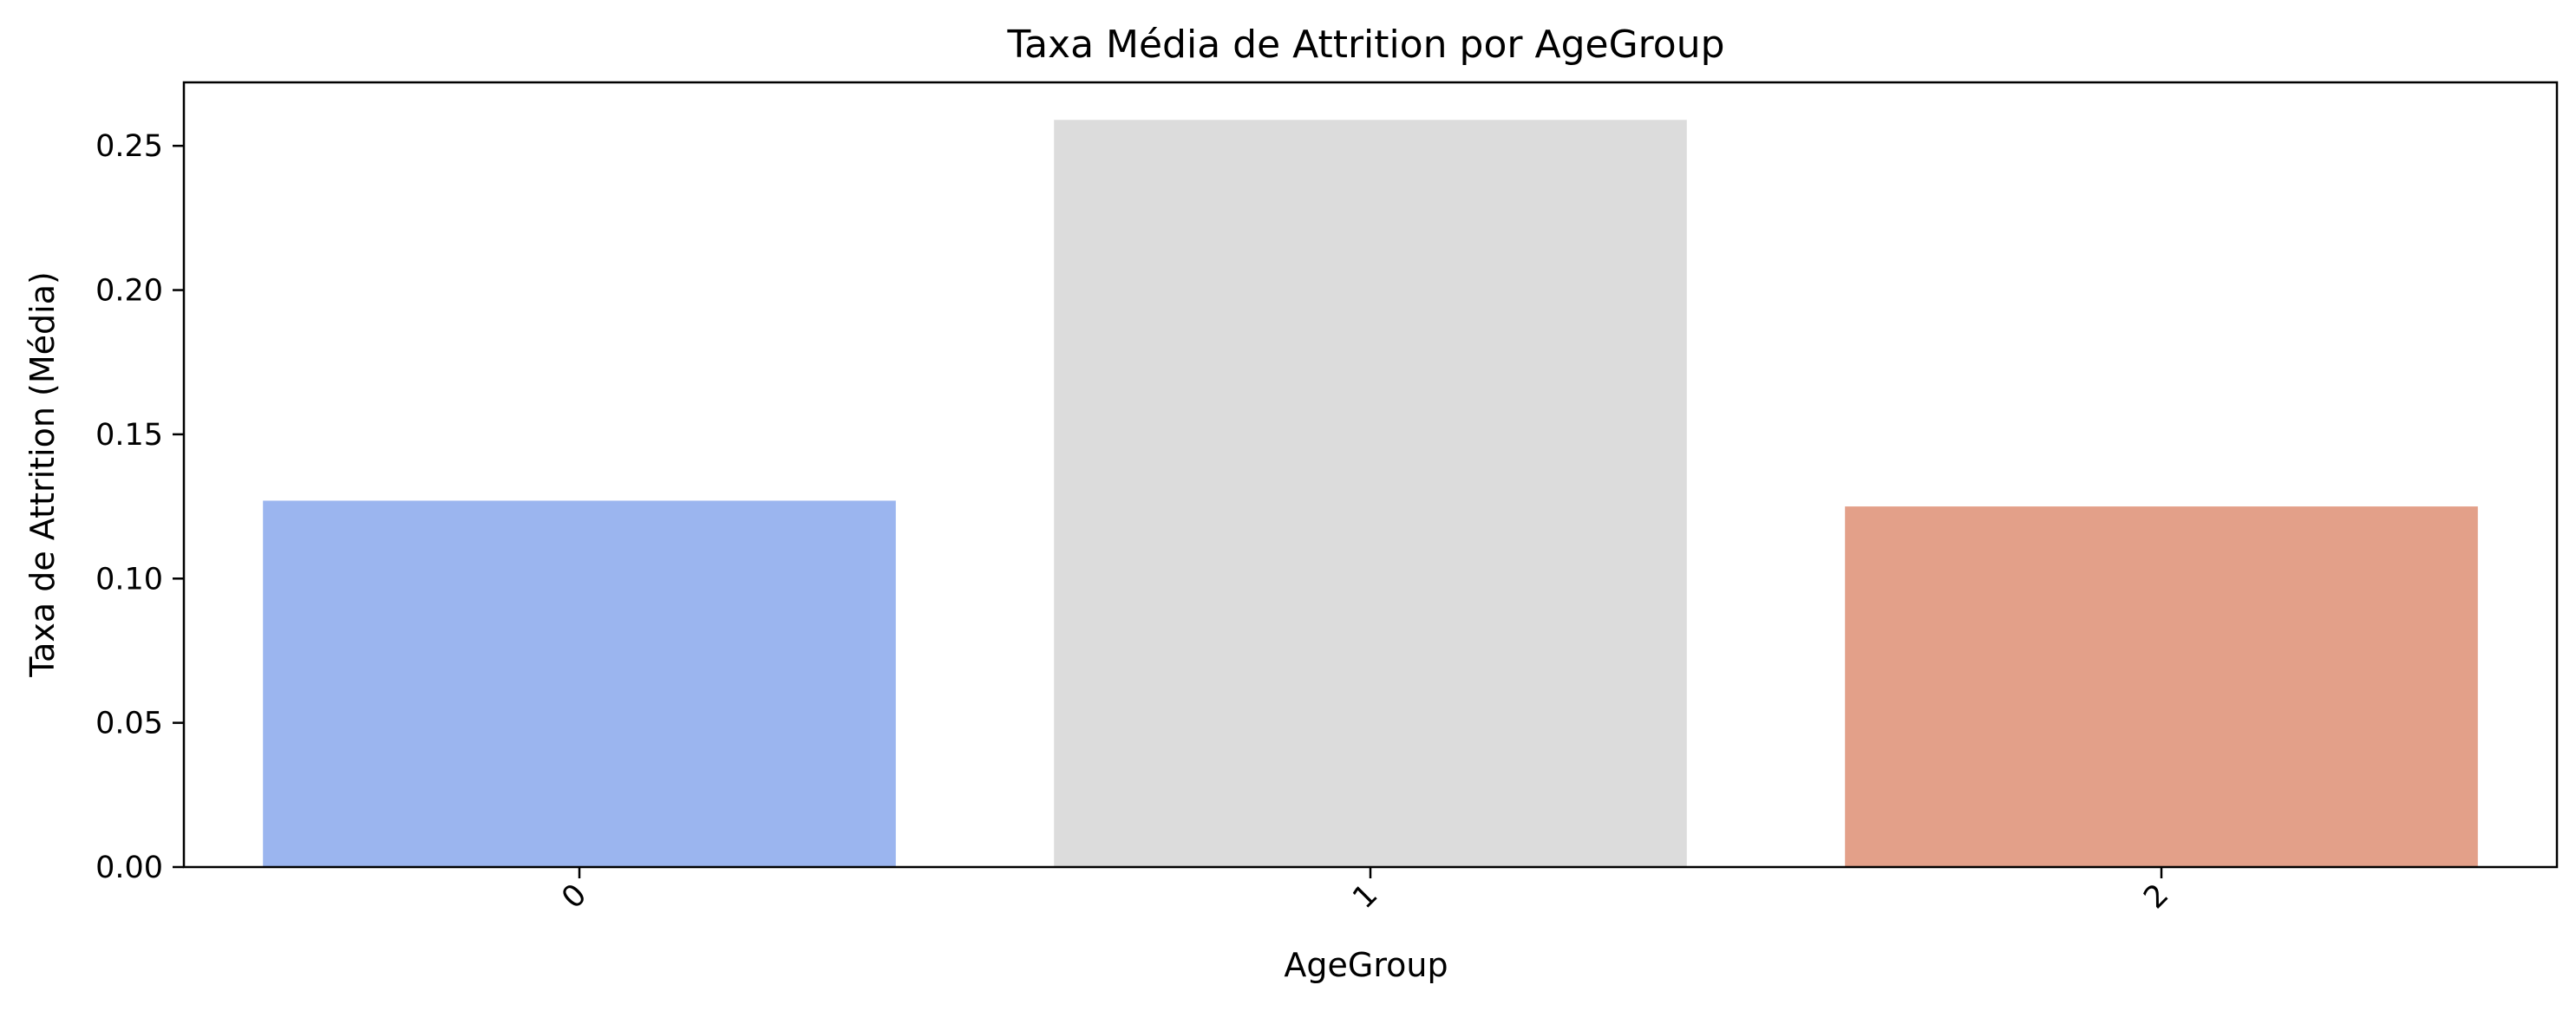 This screenshot has width=2576, height=1011. What do you see at coordinates (1365, 45) in the screenshot?
I see `chart-title: Taxa Média de Attrition por AgeGroup` at bounding box center [1365, 45].